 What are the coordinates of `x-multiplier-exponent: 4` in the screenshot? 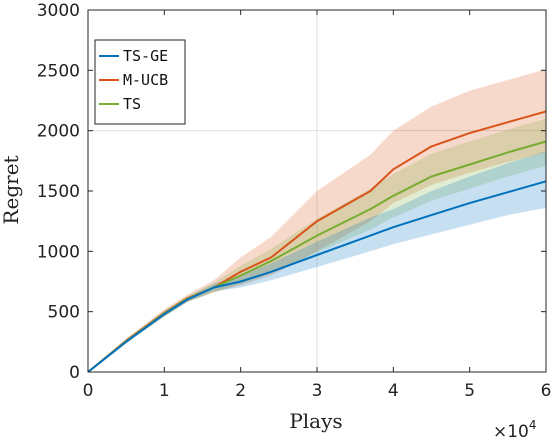 It's located at (533, 425).